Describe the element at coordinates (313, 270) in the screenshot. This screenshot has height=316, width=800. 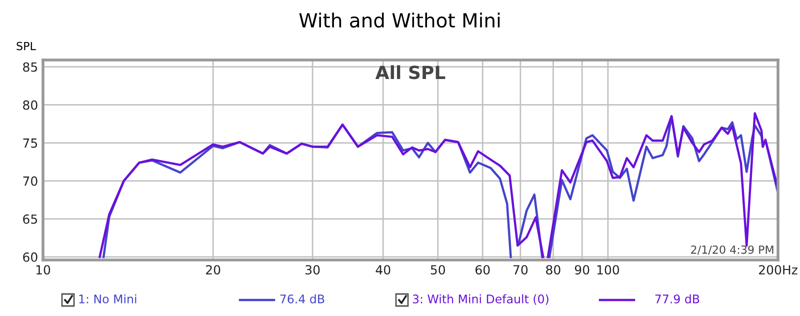
I see `x-tick-label: 30` at that location.